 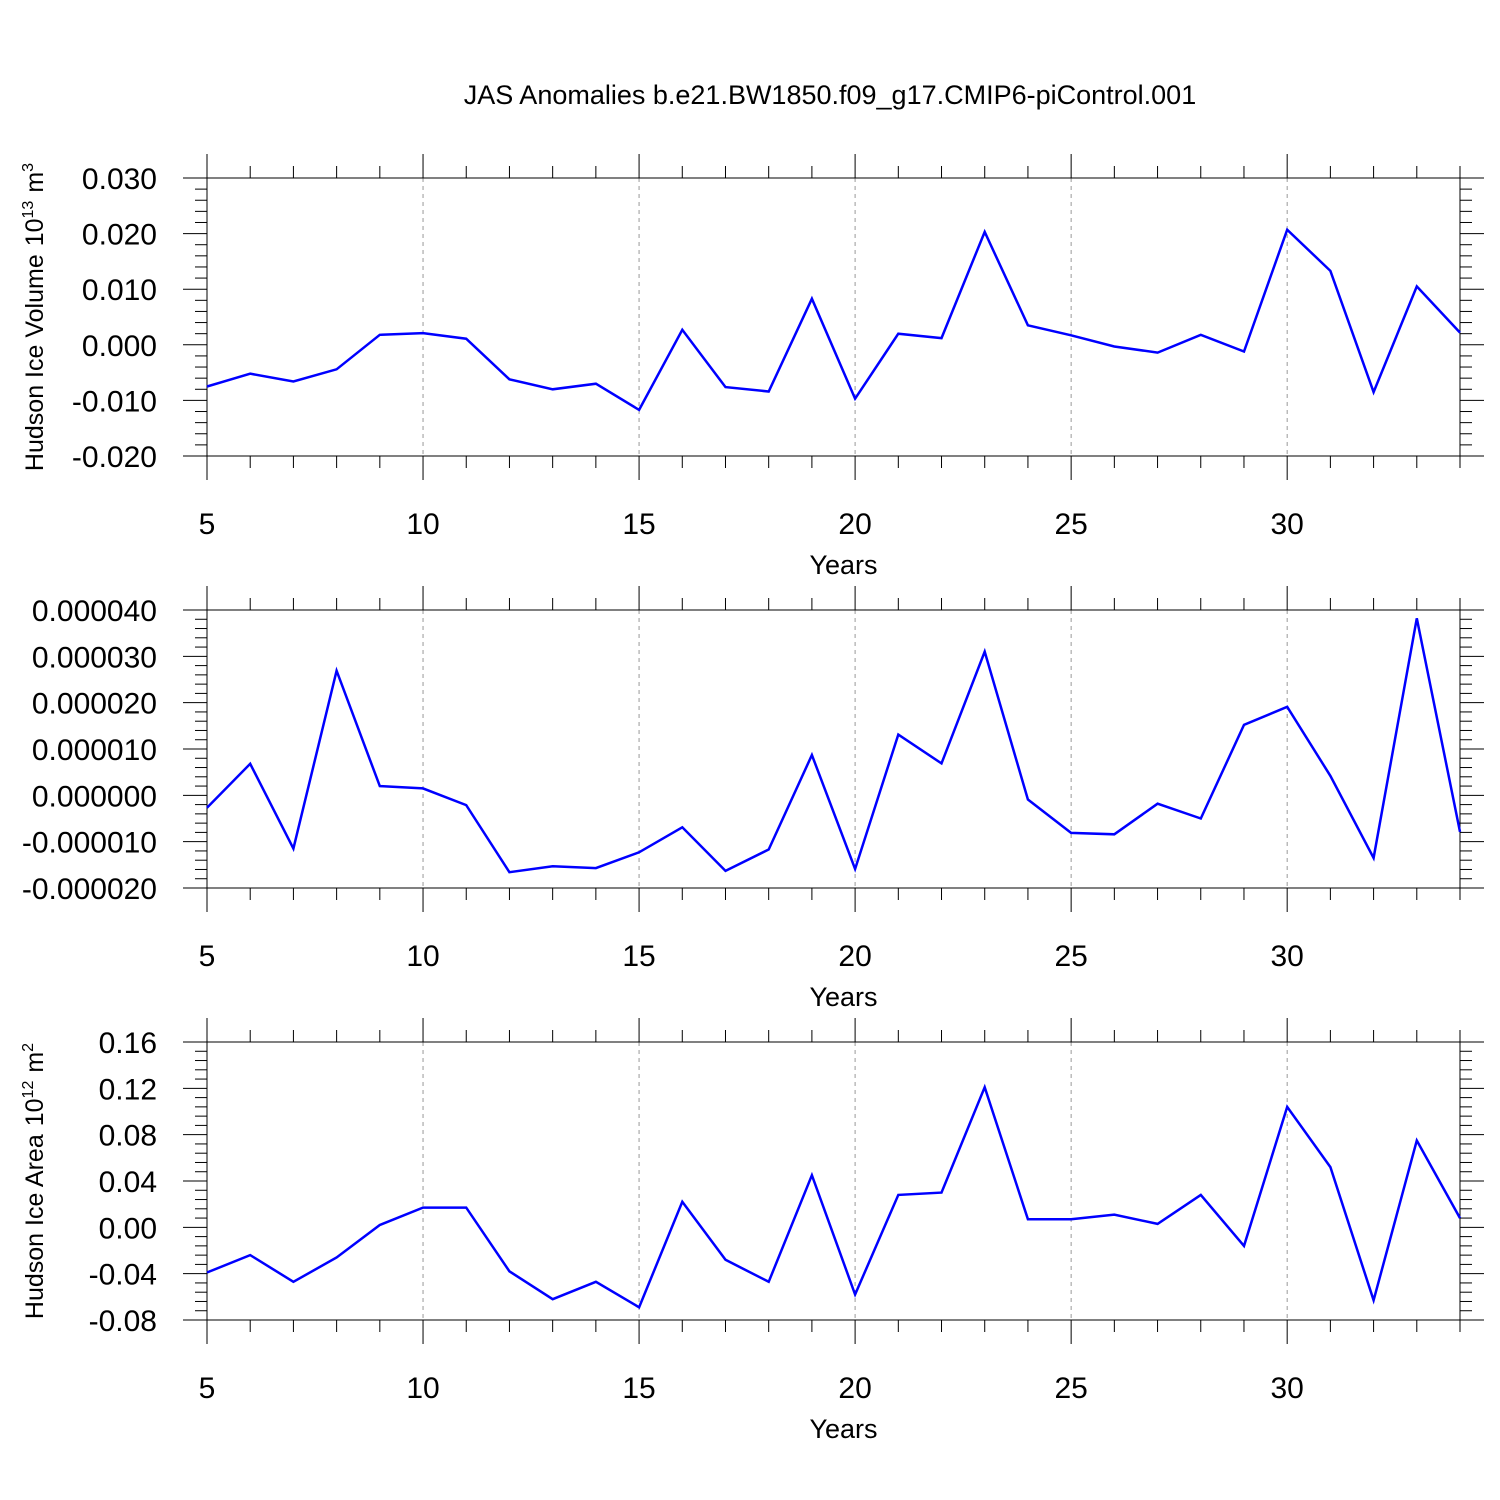 I want to click on y-tick-label: -0.000010, so click(x=89, y=843).